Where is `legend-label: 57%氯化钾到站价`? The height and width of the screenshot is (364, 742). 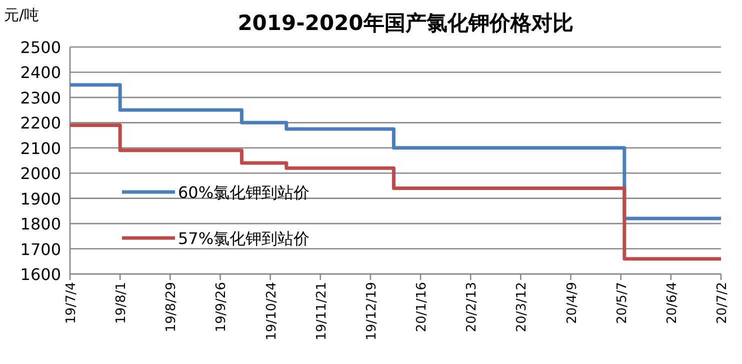
legend-label: 57%氯化钾到站价 is located at coordinates (244, 238).